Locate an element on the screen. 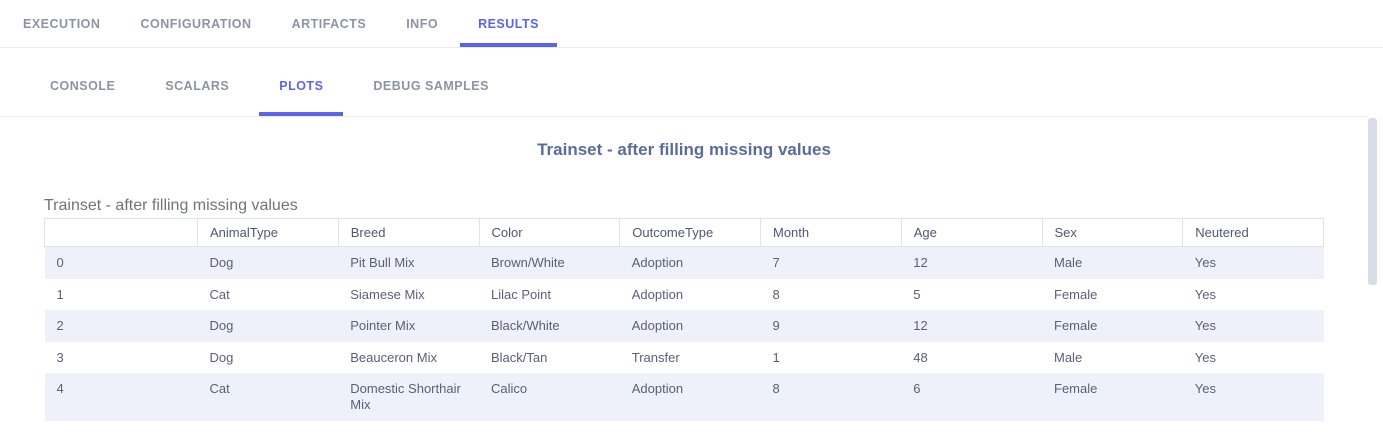 Image resolution: width=1383 pixels, height=438 pixels. table-cell: 7 is located at coordinates (776, 262).